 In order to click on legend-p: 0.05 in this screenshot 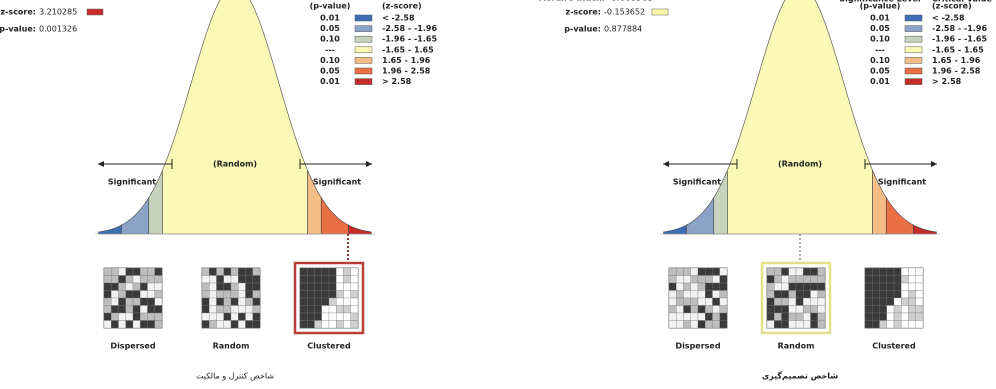, I will do `click(880, 71)`.